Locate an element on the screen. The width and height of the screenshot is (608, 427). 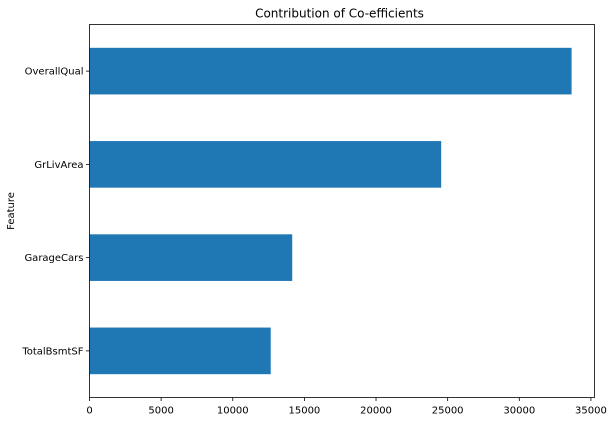
y-axis-label: Feature is located at coordinates (11, 211).